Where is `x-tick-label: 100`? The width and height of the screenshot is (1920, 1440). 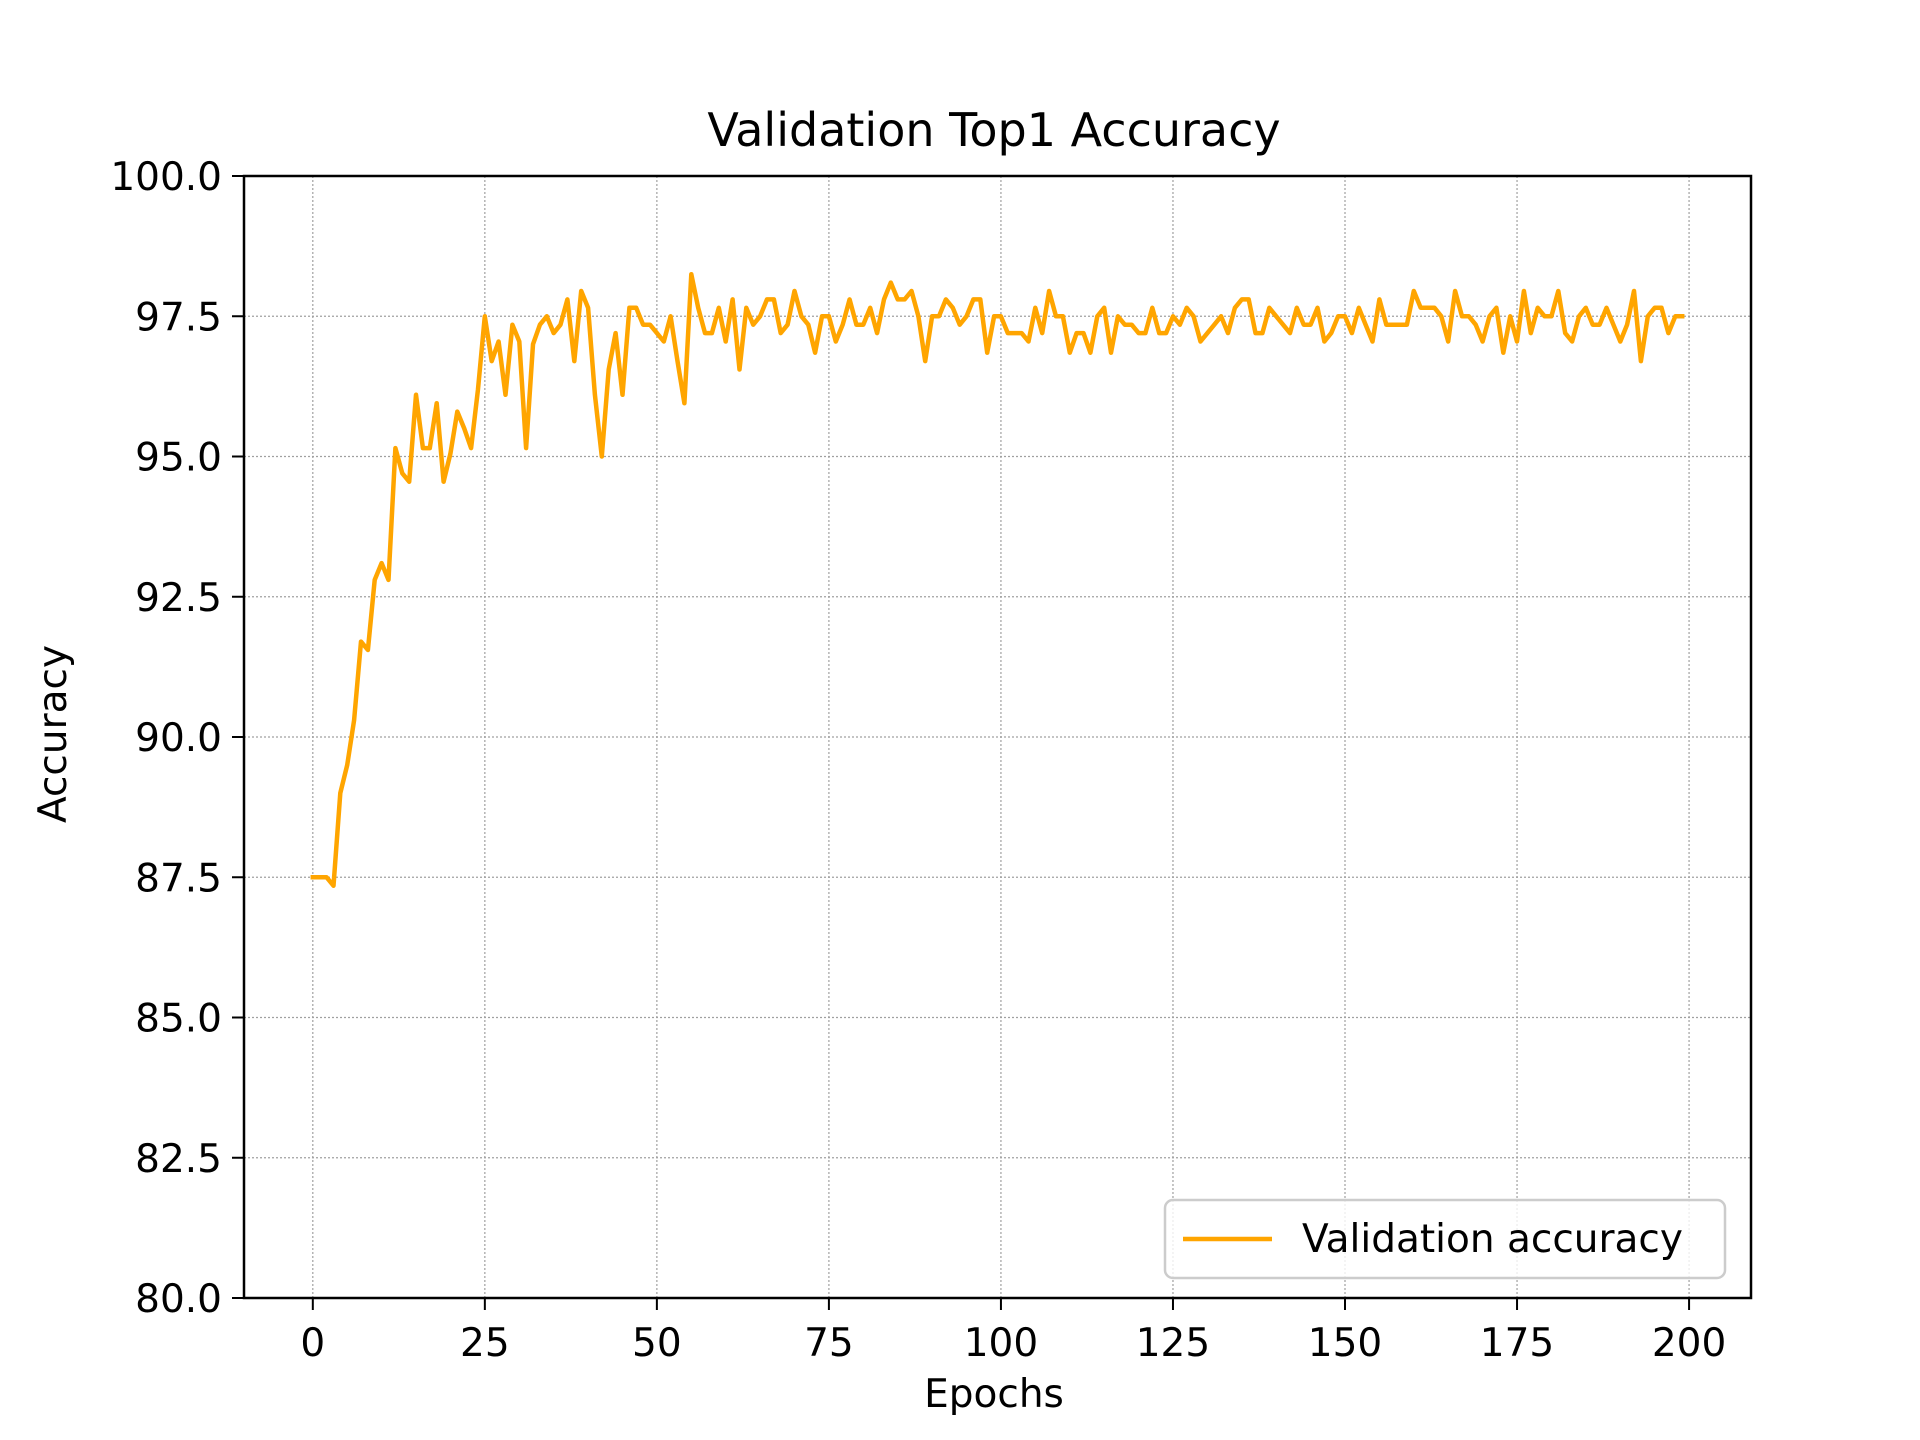 x-tick-label: 100 is located at coordinates (1001, 1343).